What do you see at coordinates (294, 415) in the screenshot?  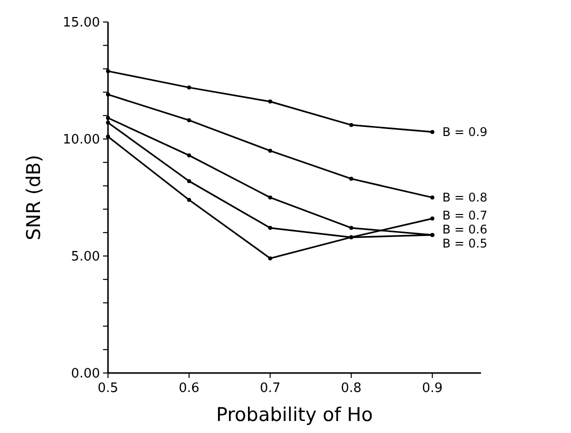 I see `x-axis-title: Probability of Ho` at bounding box center [294, 415].